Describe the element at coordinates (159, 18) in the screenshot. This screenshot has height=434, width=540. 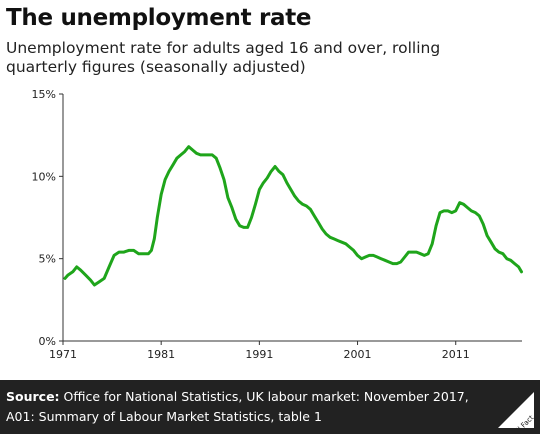
I see `page-title: The unemployment rate` at that location.